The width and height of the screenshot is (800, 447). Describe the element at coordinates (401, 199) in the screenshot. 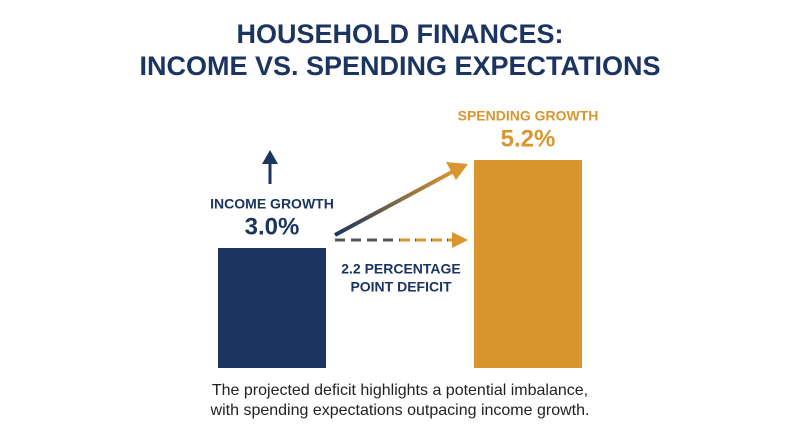

I see `growth-arrow` at that location.